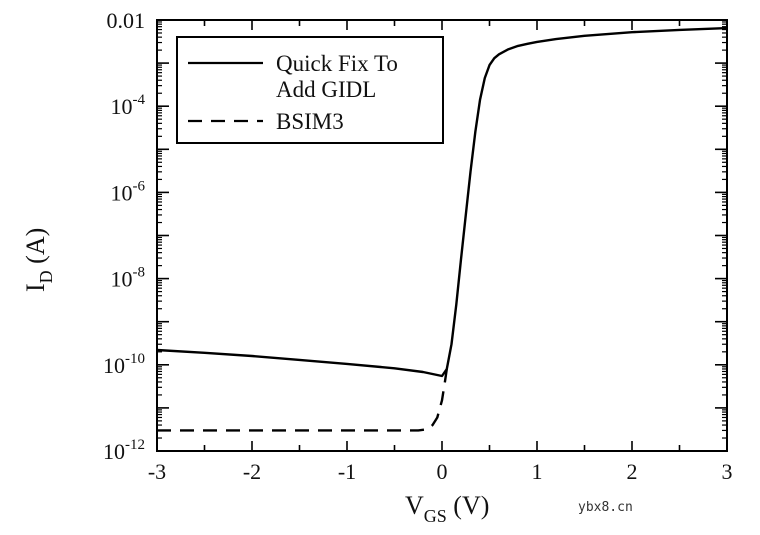 This screenshot has height=535, width=760. What do you see at coordinates (252, 471) in the screenshot?
I see `x-tick-label: -2` at bounding box center [252, 471].